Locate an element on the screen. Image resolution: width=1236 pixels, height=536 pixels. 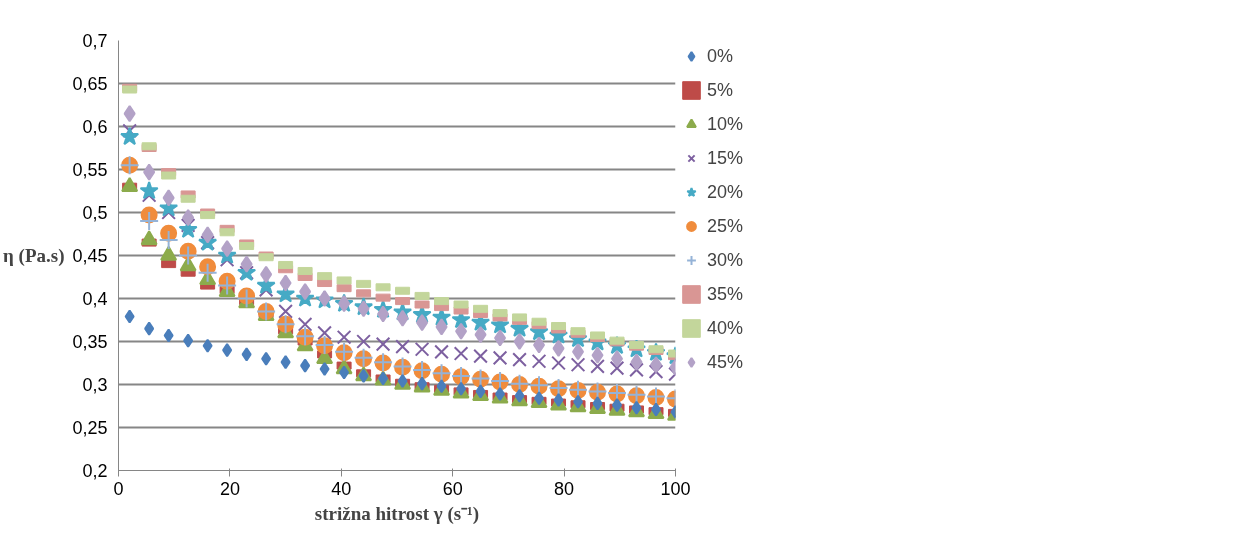
x-tick-label: 60 is located at coordinates (452, 488).